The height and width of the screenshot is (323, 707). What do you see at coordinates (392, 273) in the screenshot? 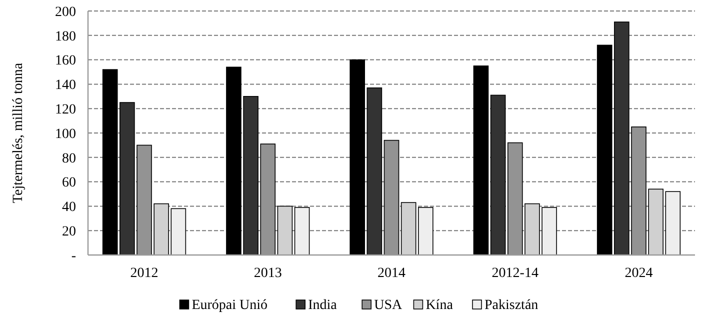
I see `x-tick-label: 2014` at bounding box center [392, 273].